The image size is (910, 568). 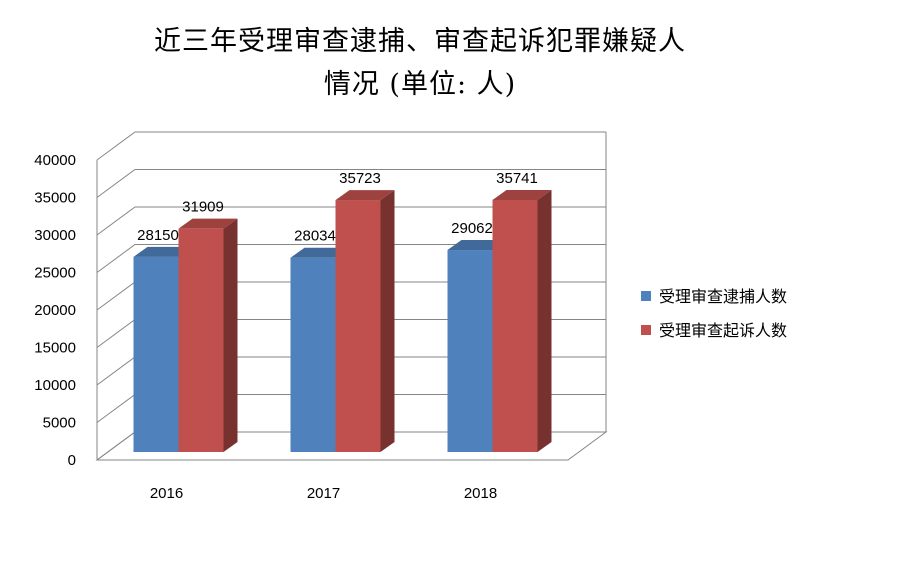 I want to click on y-axis-ticks: 0 5000 10000 15000 20000 25000 30000 35000 40000, so click(x=55, y=310).